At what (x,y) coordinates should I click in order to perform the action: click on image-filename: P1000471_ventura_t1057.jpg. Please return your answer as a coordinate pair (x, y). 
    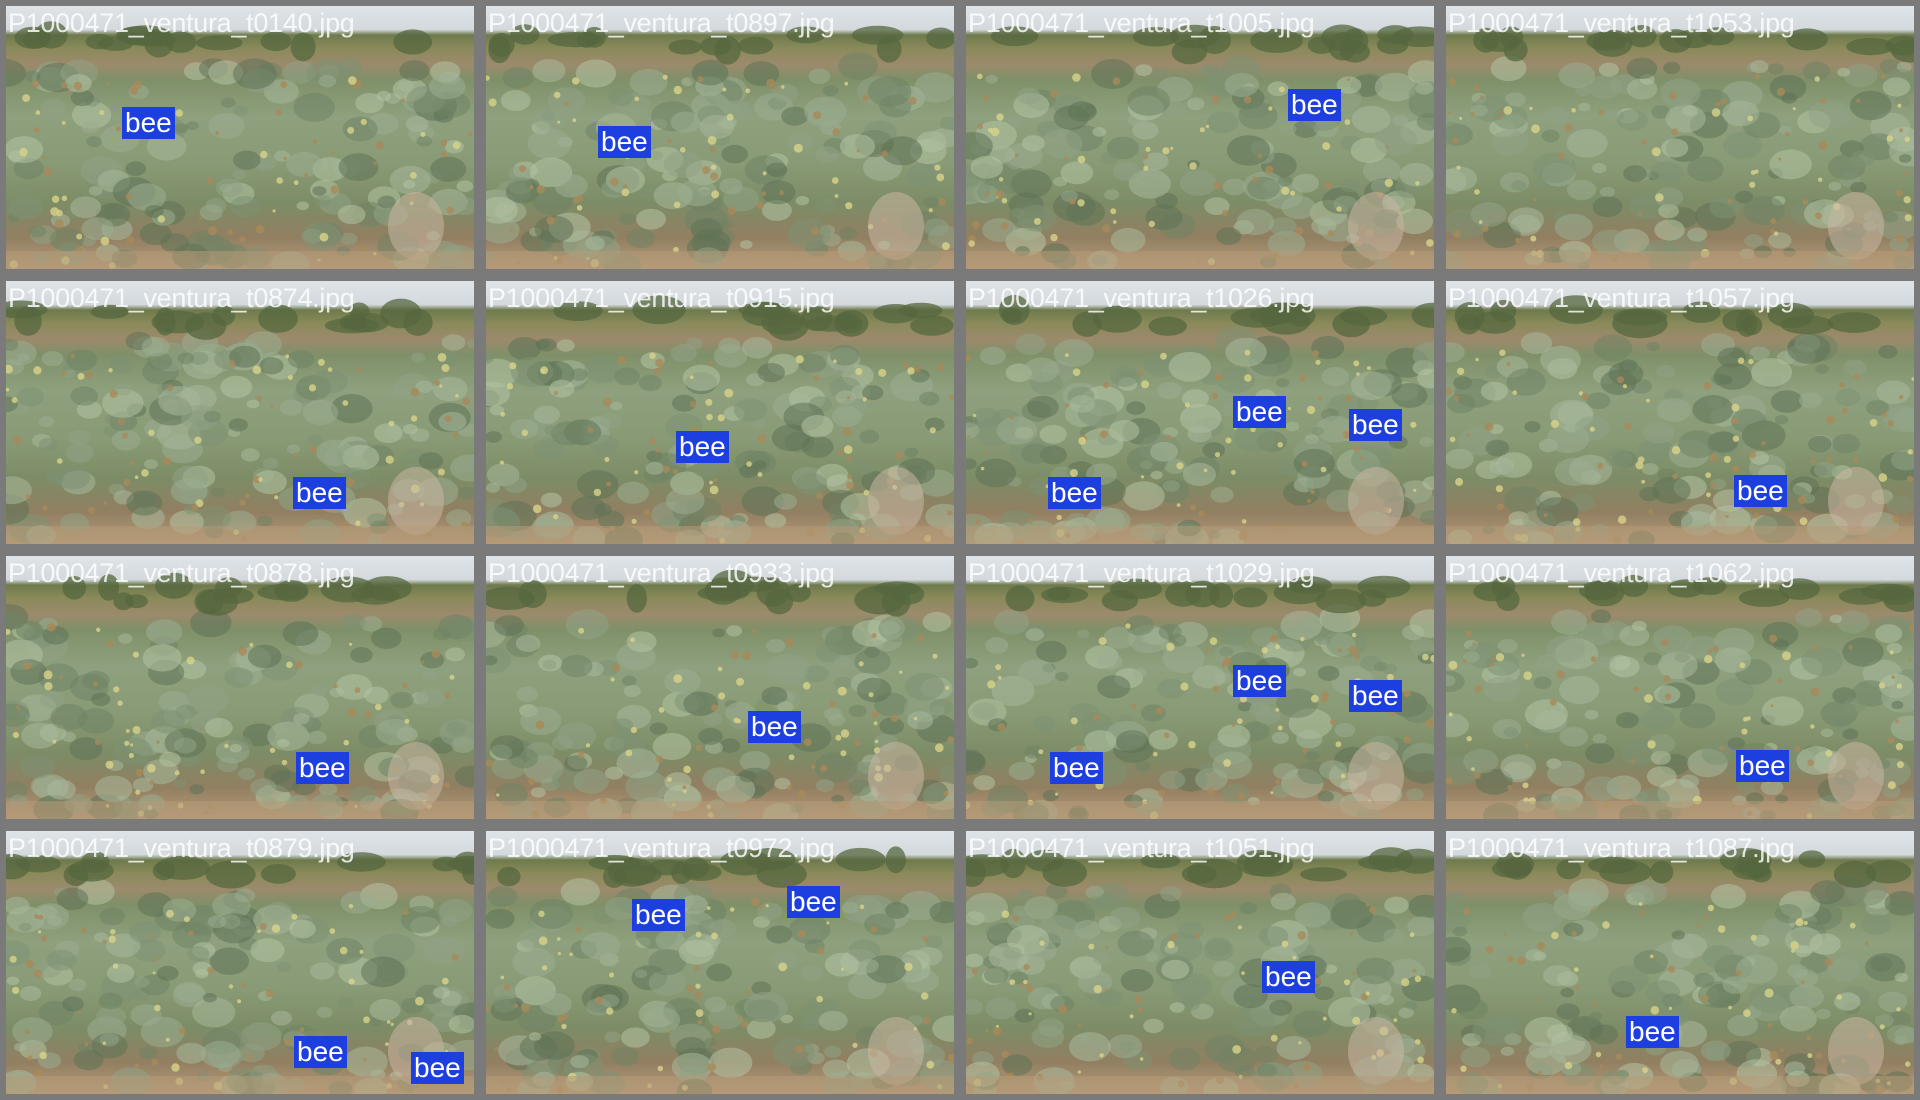
    Looking at the image, I should click on (1621, 298).